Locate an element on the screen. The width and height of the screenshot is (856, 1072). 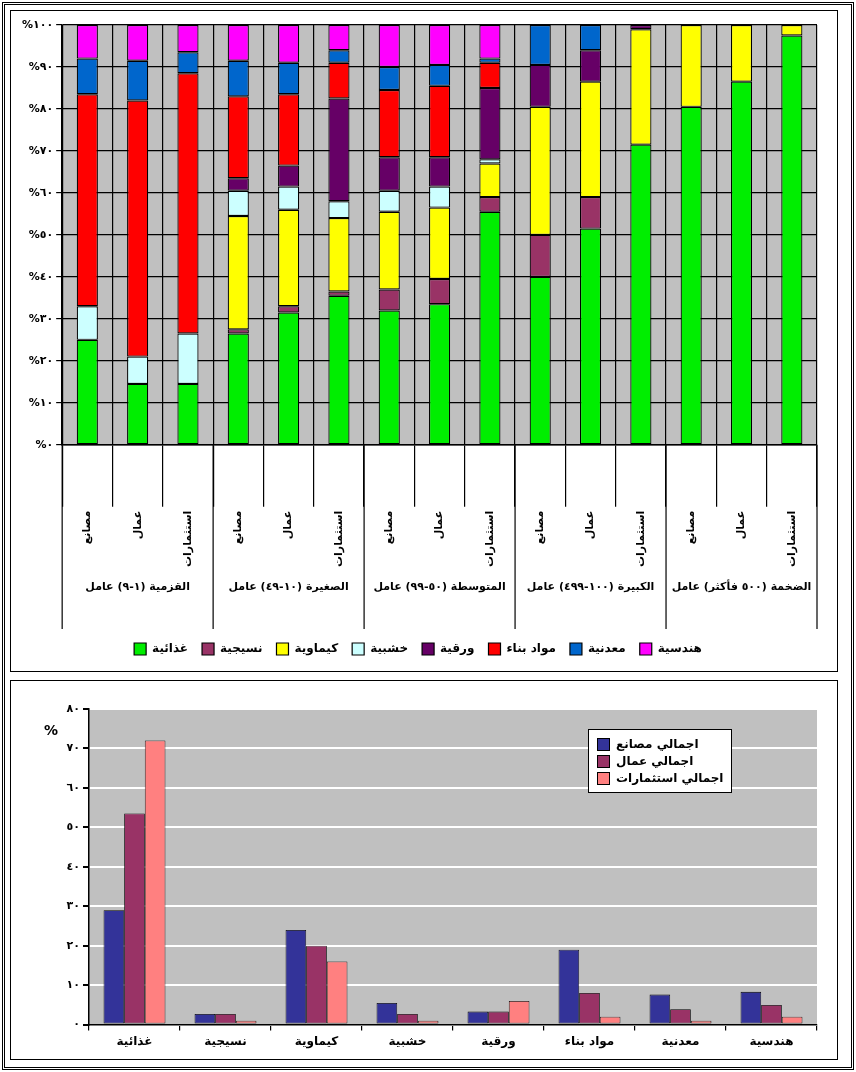
text: القزمية (١-٩) عامل is located at coordinates (137, 586).